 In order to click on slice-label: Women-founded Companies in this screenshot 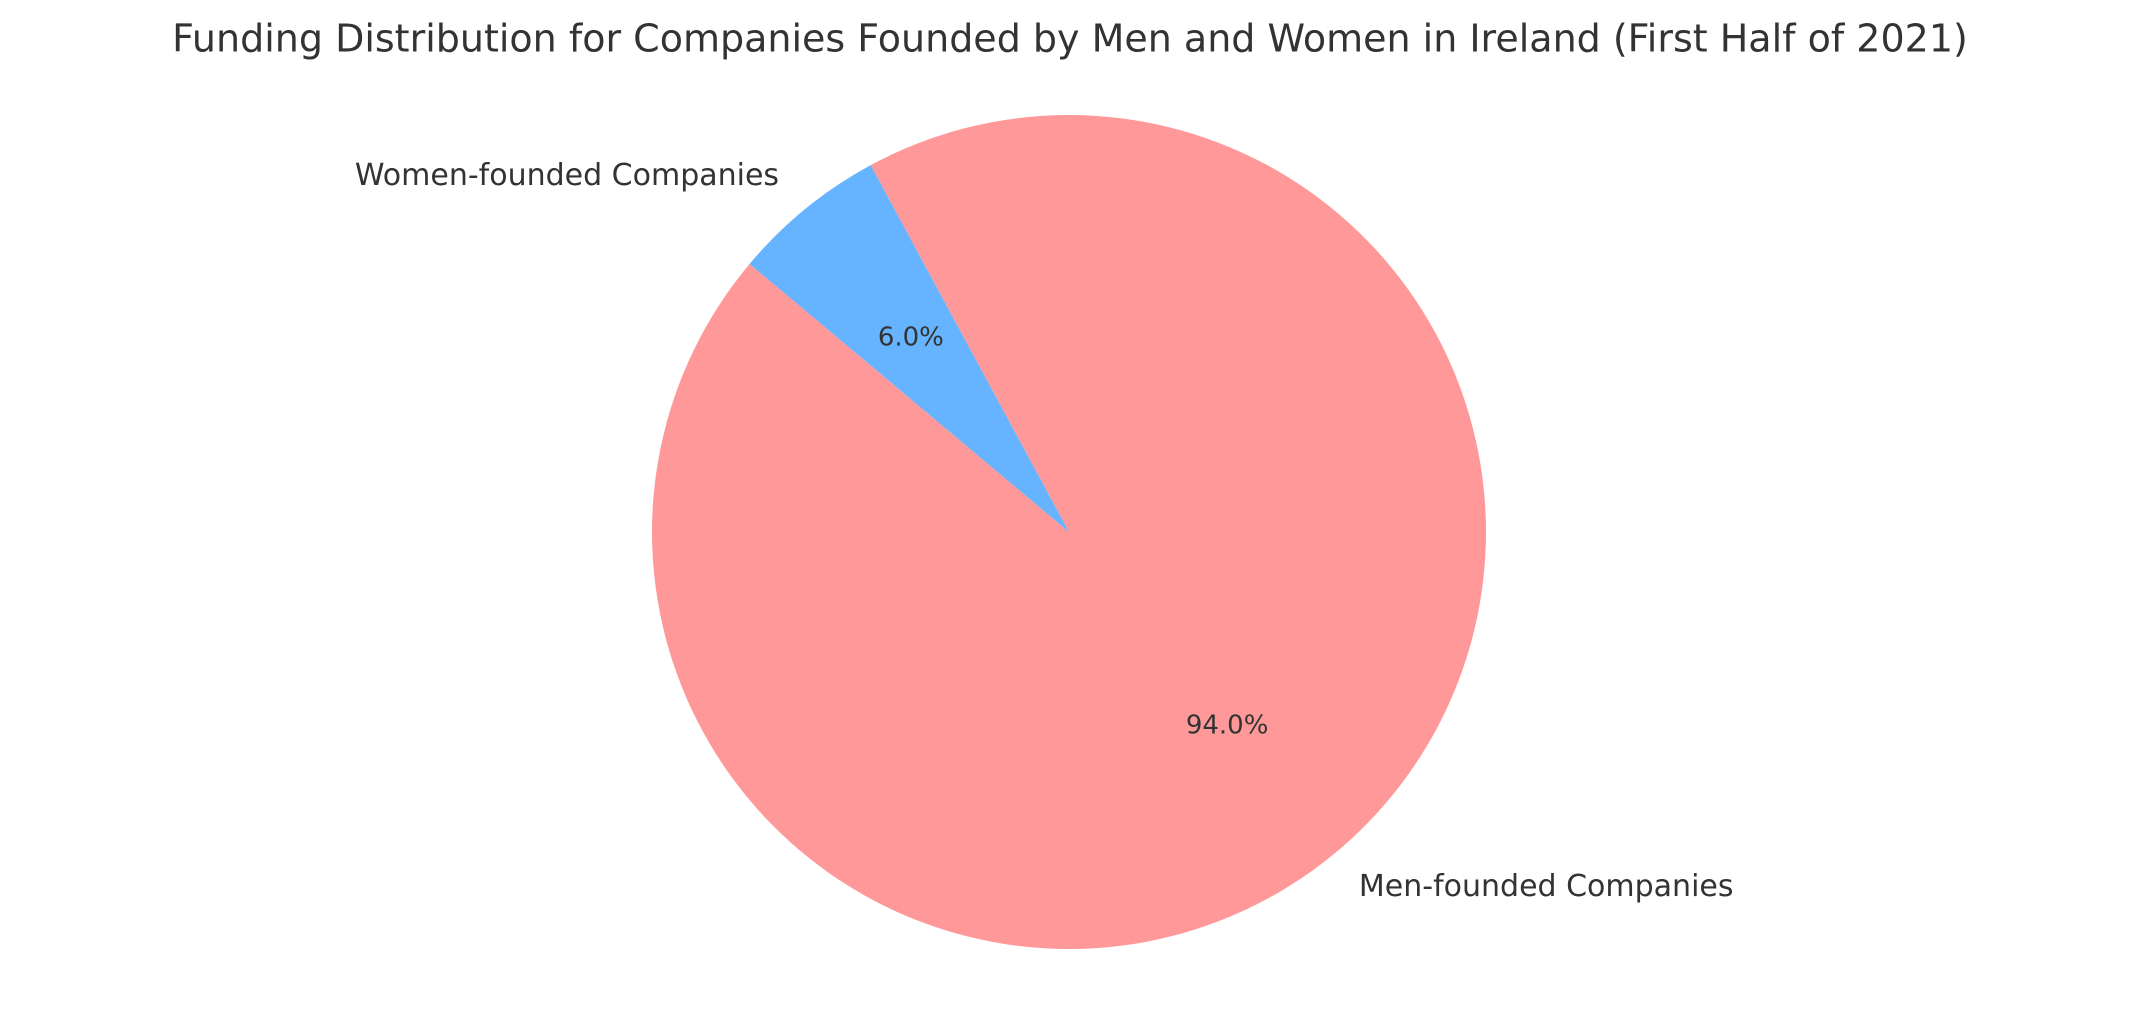, I will do `click(567, 175)`.